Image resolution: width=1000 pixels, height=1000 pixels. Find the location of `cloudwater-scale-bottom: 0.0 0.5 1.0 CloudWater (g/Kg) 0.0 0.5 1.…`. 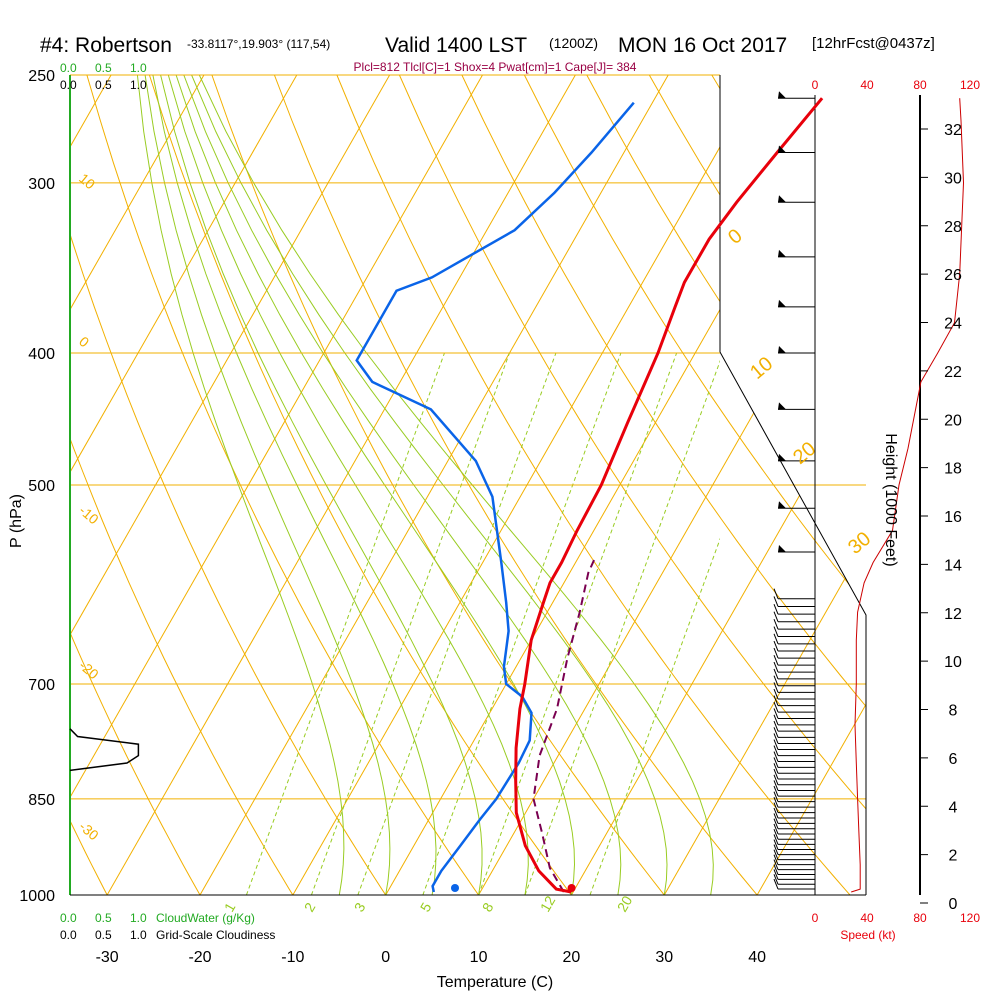

cloudwater-scale-bottom: 0.0 0.5 1.0 CloudWater (g/Kg) 0.0 0.5 1.… is located at coordinates (167, 926).